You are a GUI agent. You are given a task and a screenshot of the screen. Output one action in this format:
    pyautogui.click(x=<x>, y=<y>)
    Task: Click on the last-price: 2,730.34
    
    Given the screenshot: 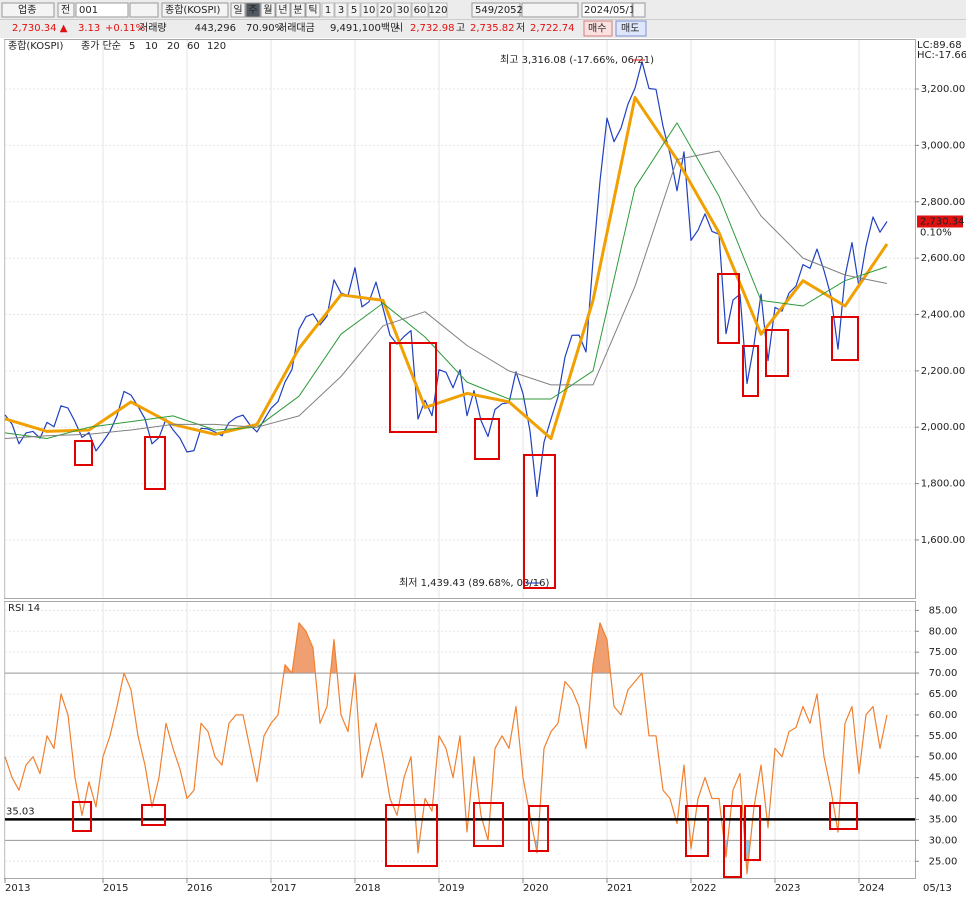 What is the action you would take?
    pyautogui.click(x=942, y=221)
    